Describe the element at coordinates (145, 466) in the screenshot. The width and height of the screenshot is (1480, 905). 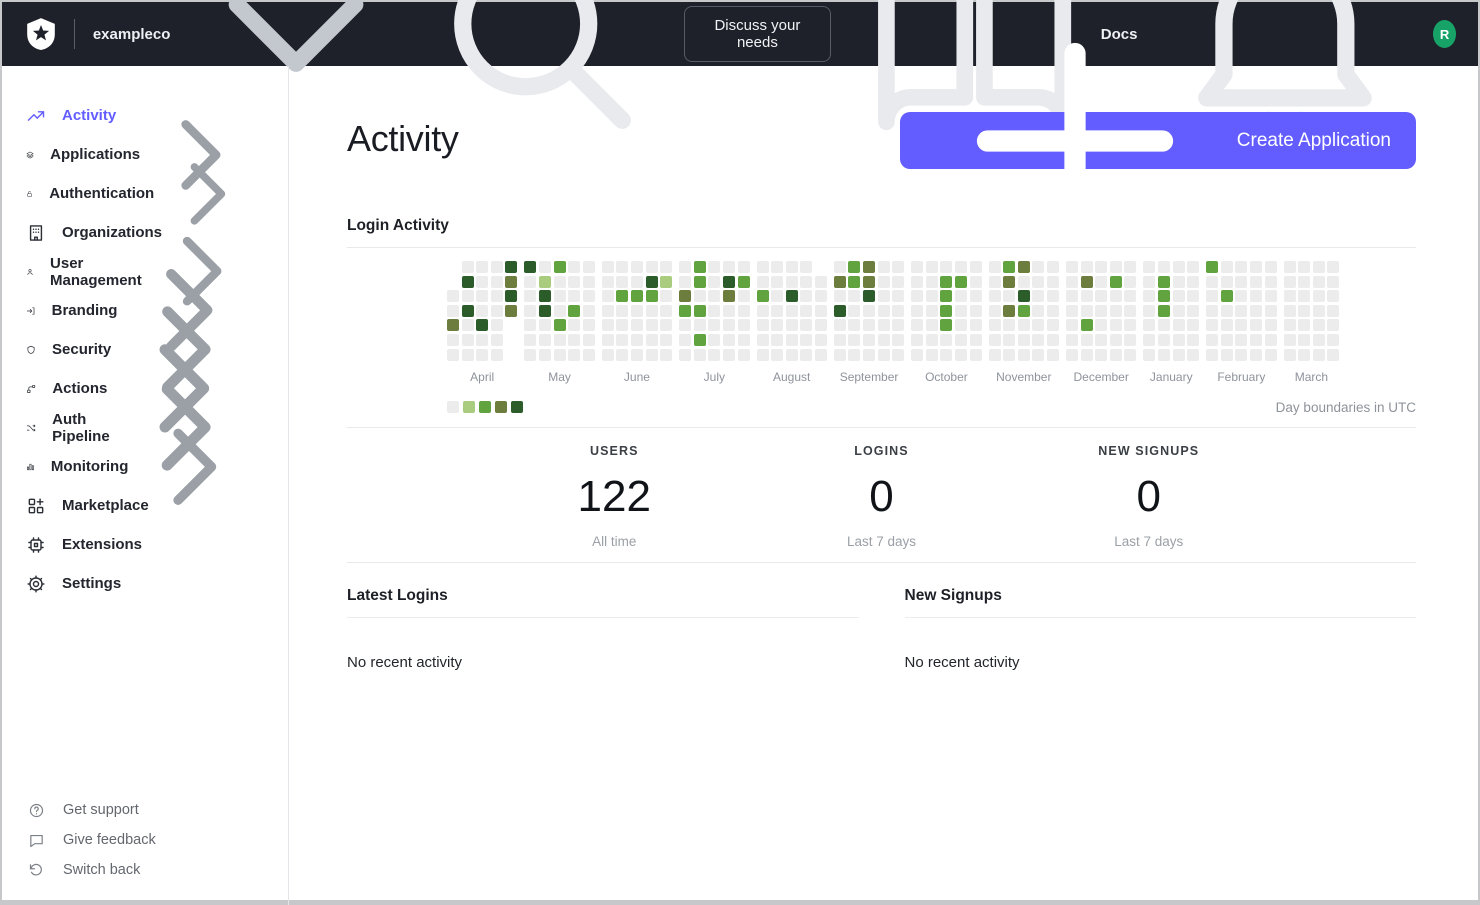
I see `sidebar-item-monitoring: Monitoring` at that location.